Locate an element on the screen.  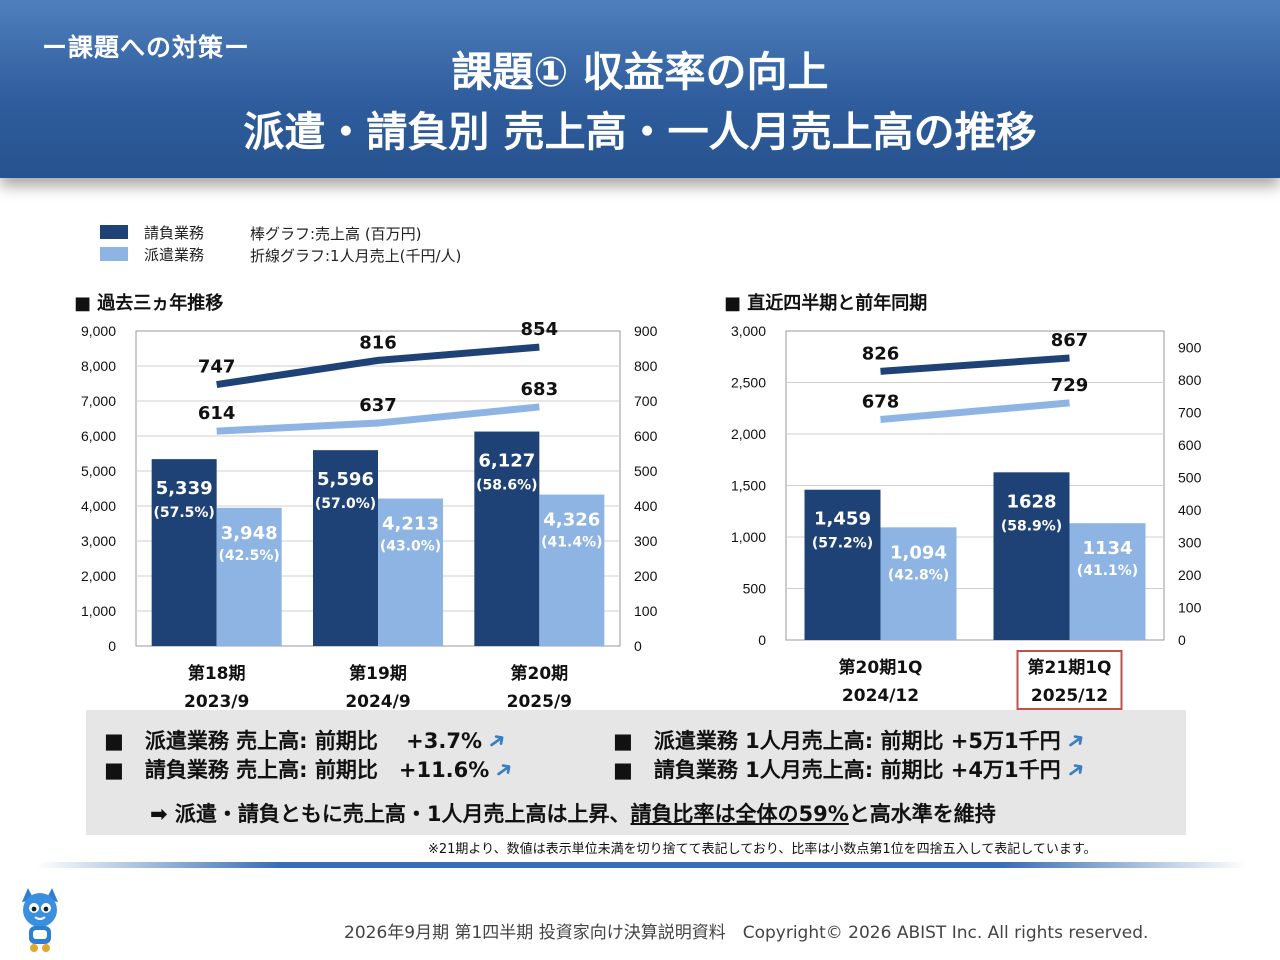
x-category-label: 第21期1Q is located at coordinates (1070, 667).